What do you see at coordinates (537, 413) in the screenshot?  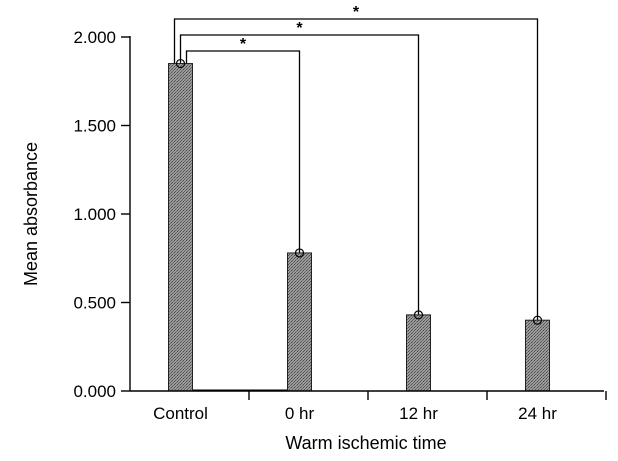 I see `x-tick-label: 24 hr` at bounding box center [537, 413].